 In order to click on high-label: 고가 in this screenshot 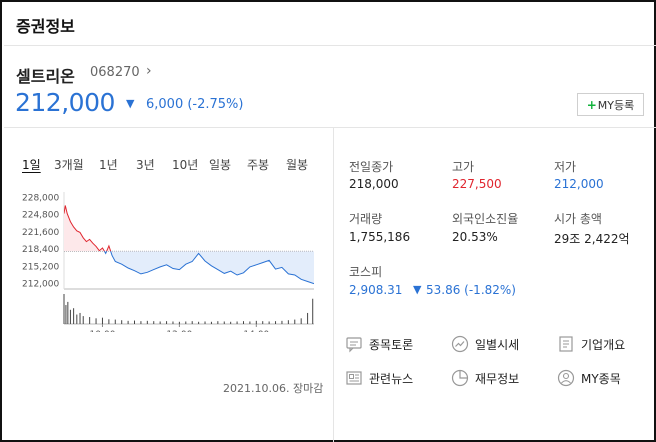, I will do `click(463, 167)`.